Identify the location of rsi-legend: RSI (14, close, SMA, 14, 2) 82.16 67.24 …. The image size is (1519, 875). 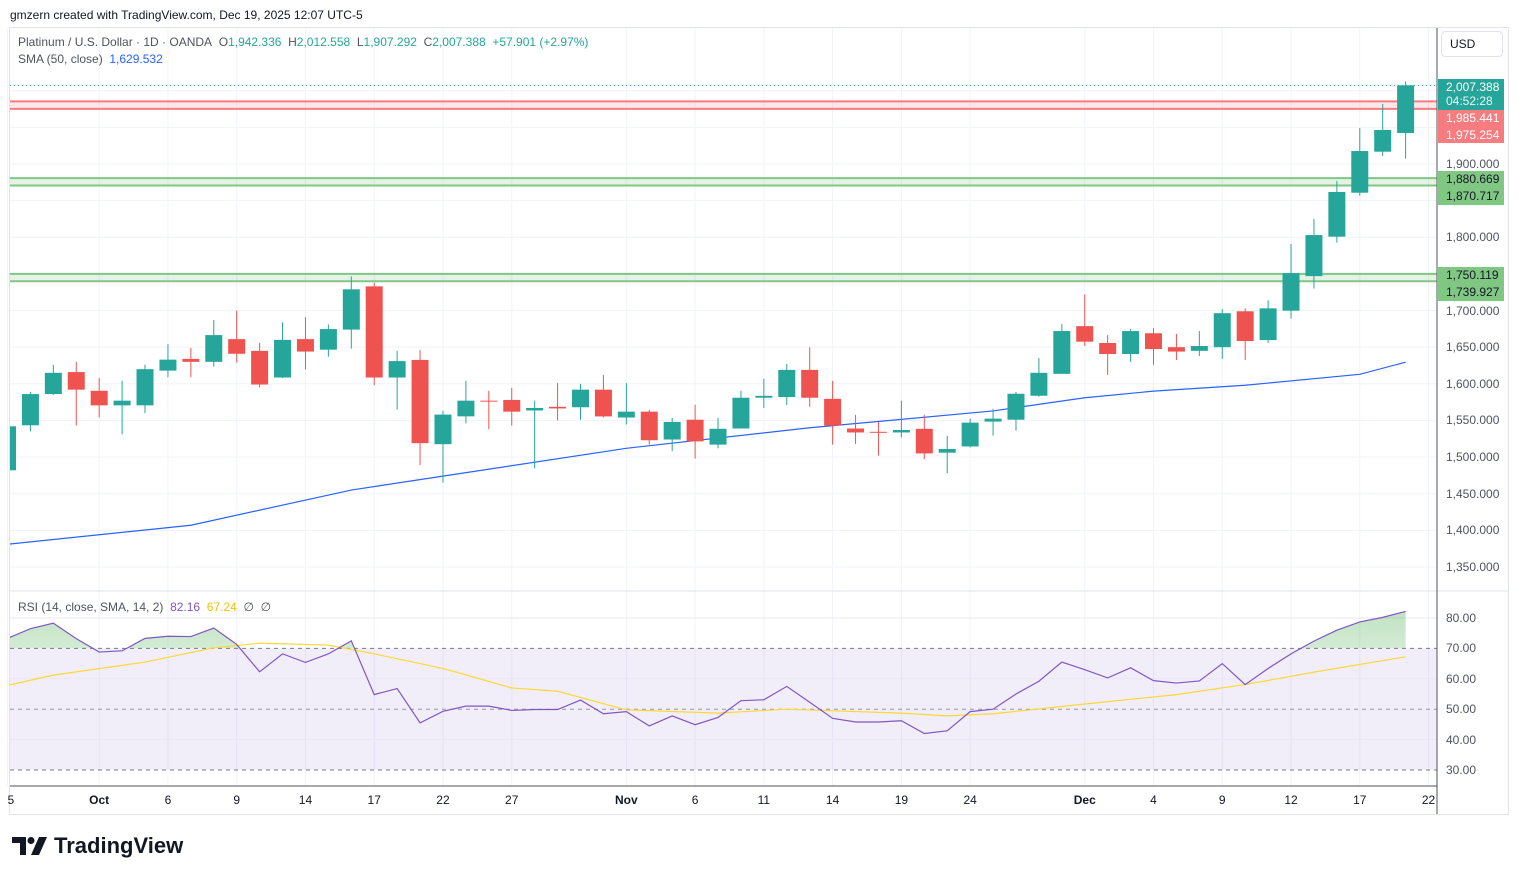
(144, 607).